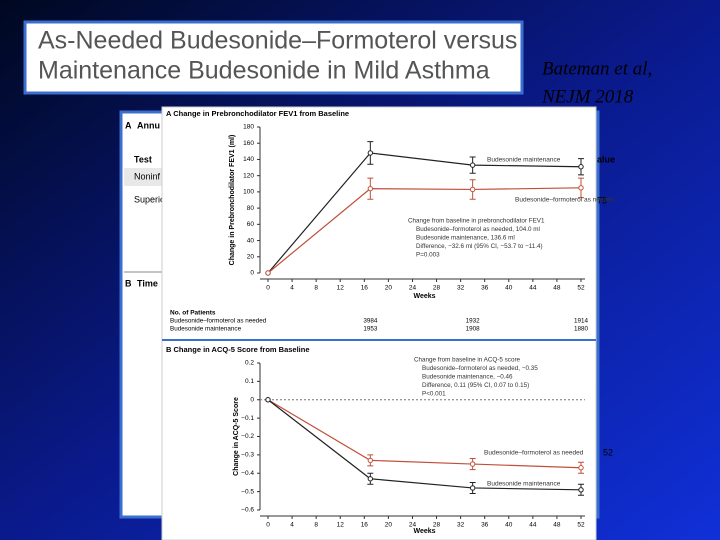 This screenshot has width=720, height=540. I want to click on row-shade, so click(144, 177).